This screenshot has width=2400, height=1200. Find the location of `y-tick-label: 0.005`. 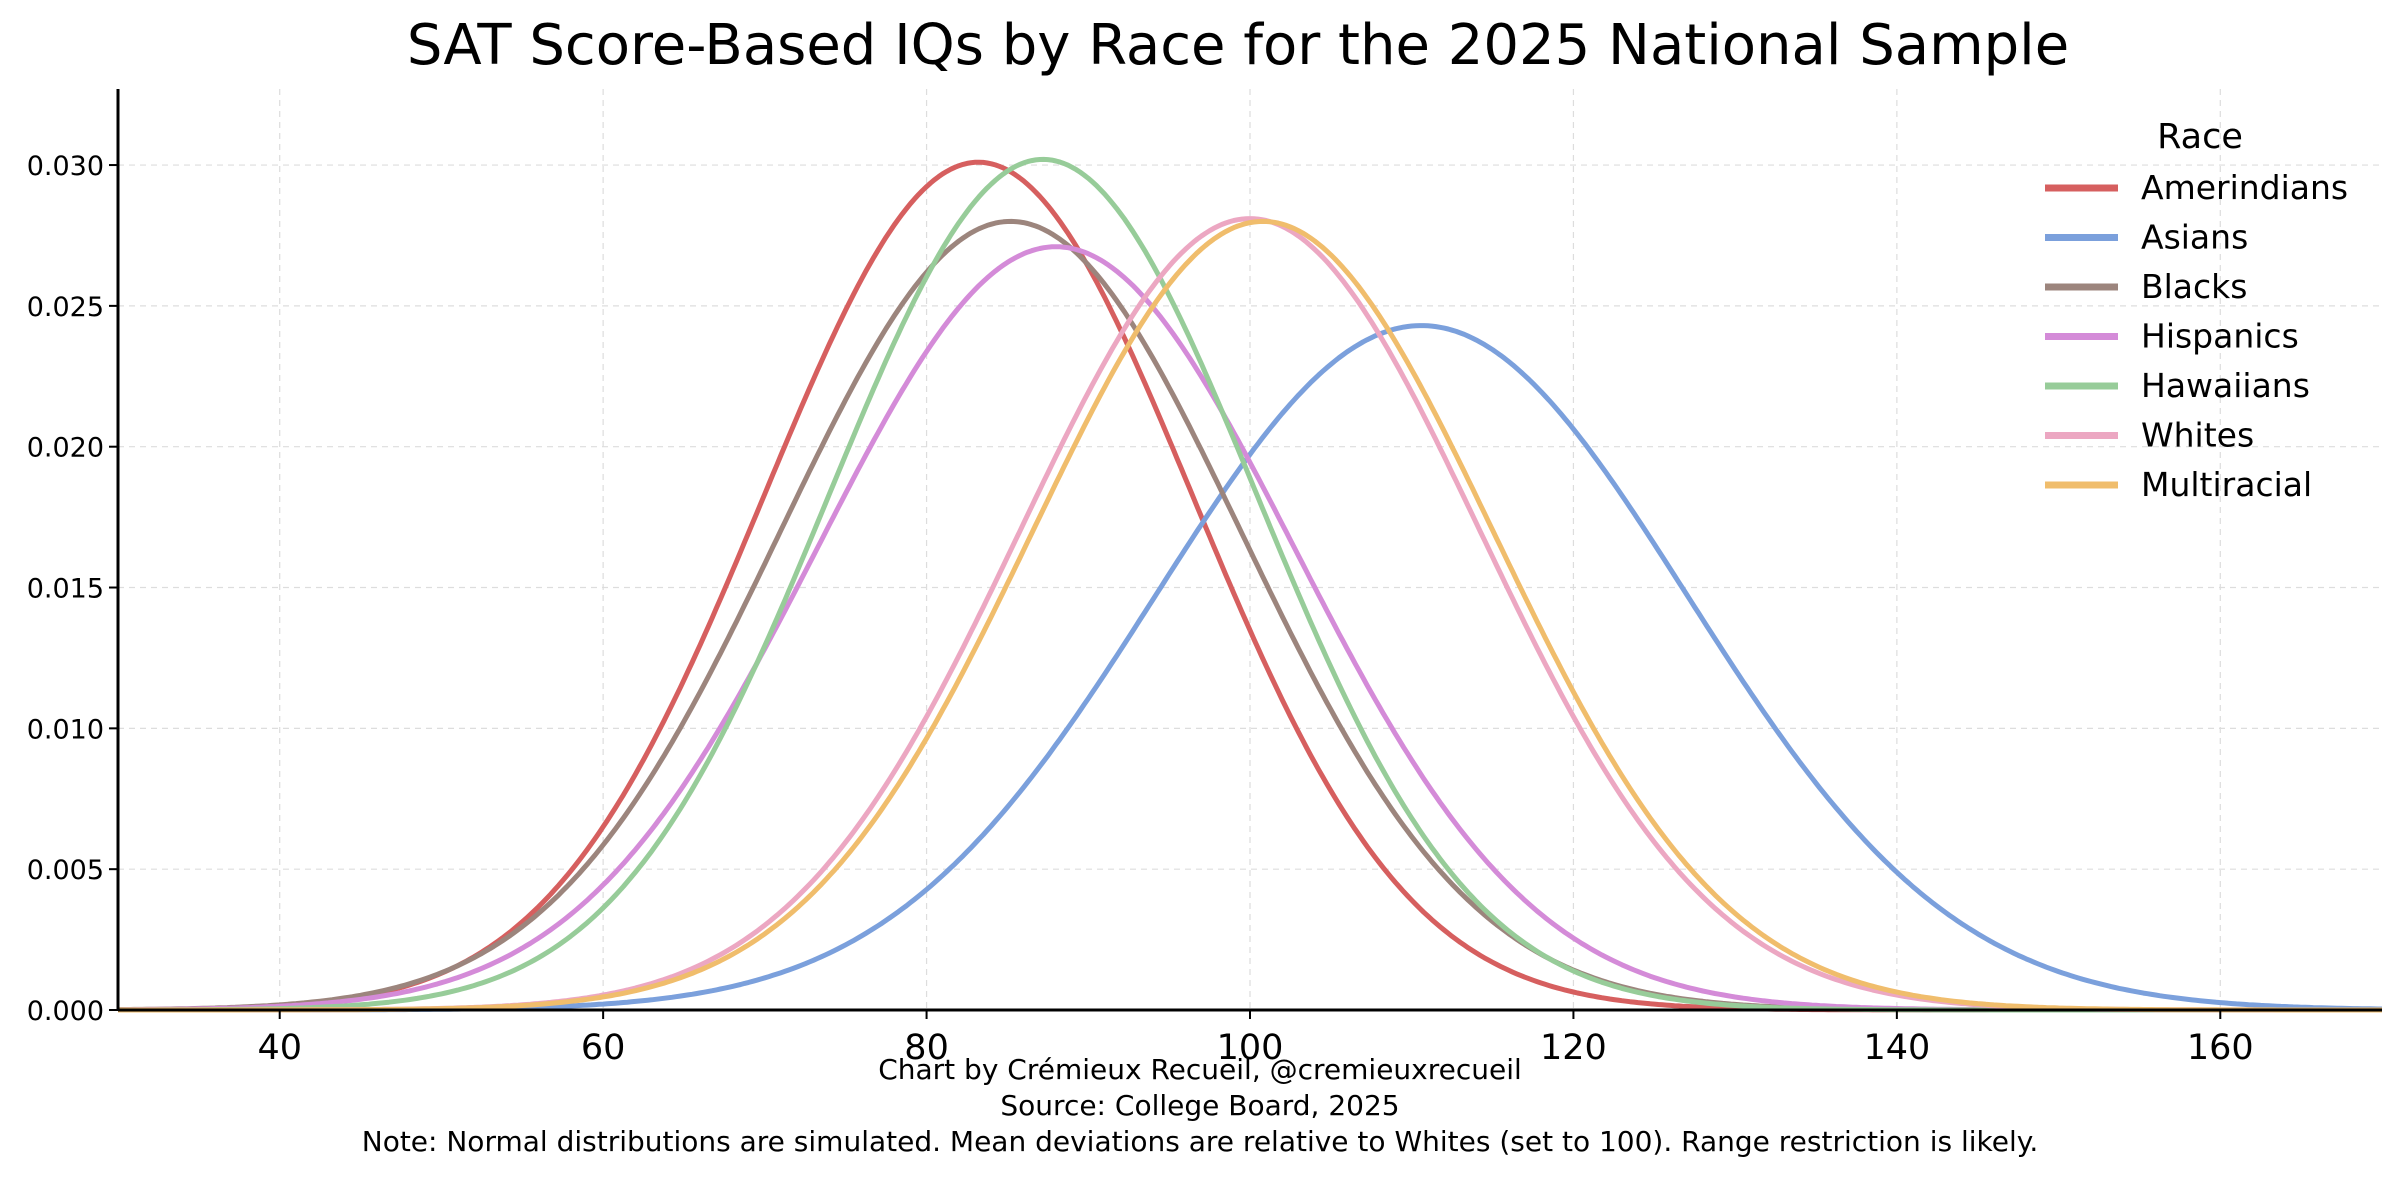

y-tick-label: 0.005 is located at coordinates (65, 870).